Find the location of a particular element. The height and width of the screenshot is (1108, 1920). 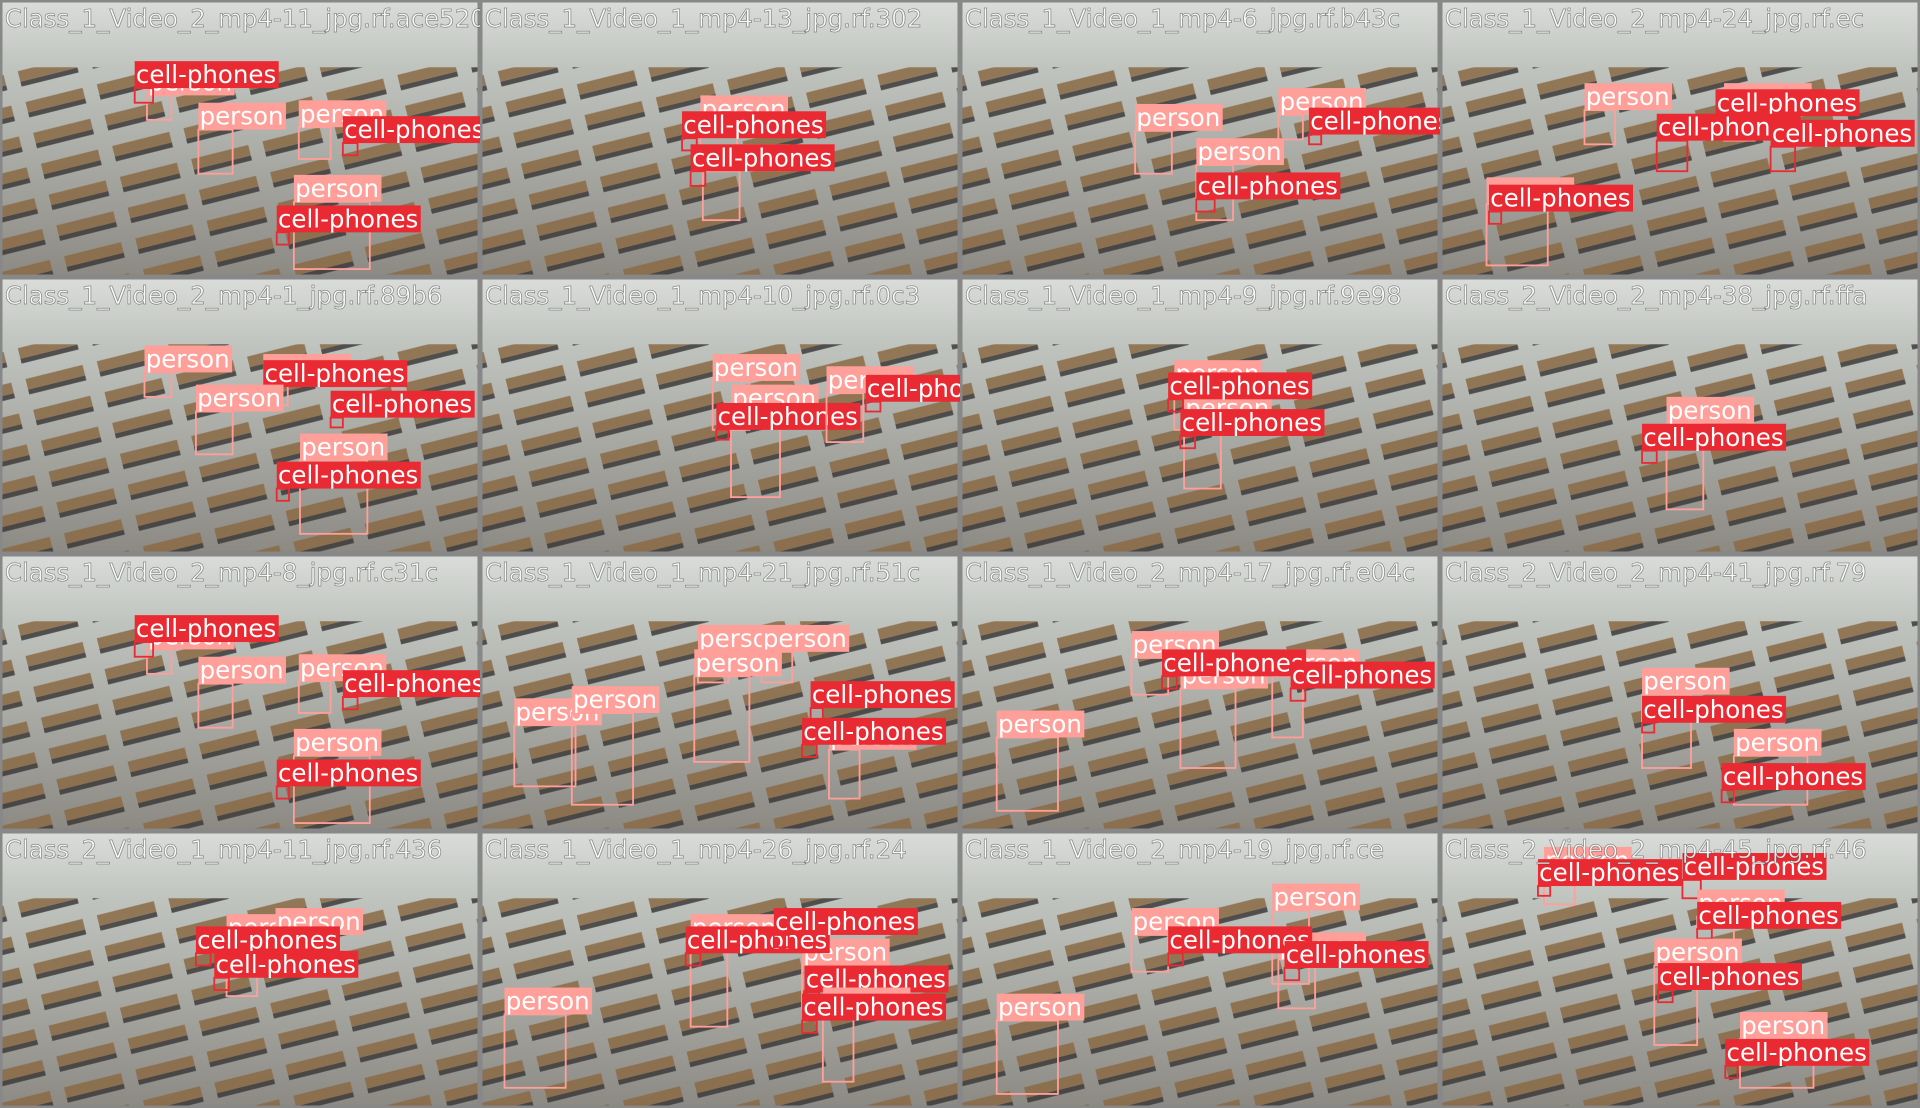

tile-title: Class_1_Video_2_mp4-19_jpg.rf.ce is located at coordinates (1174, 849).